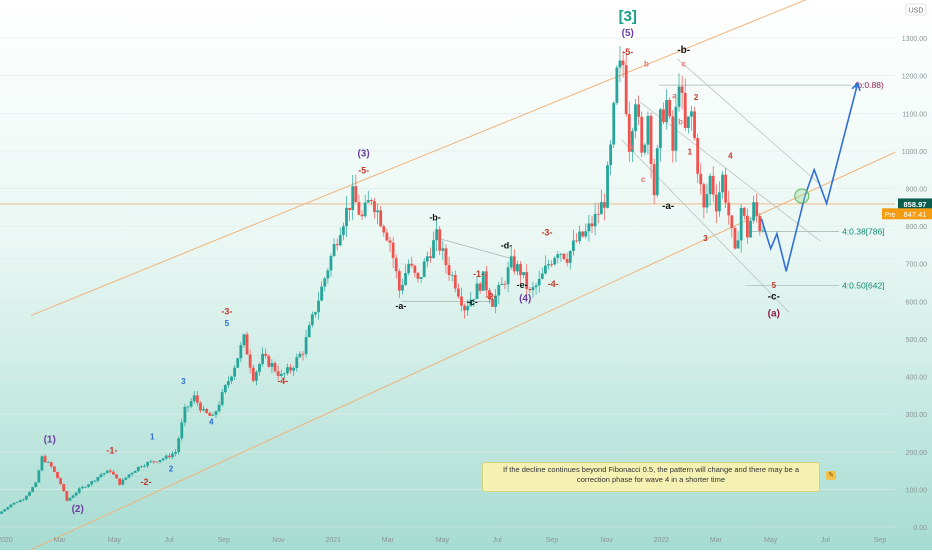  I want to click on time-tick-label: Sep, so click(552, 540).